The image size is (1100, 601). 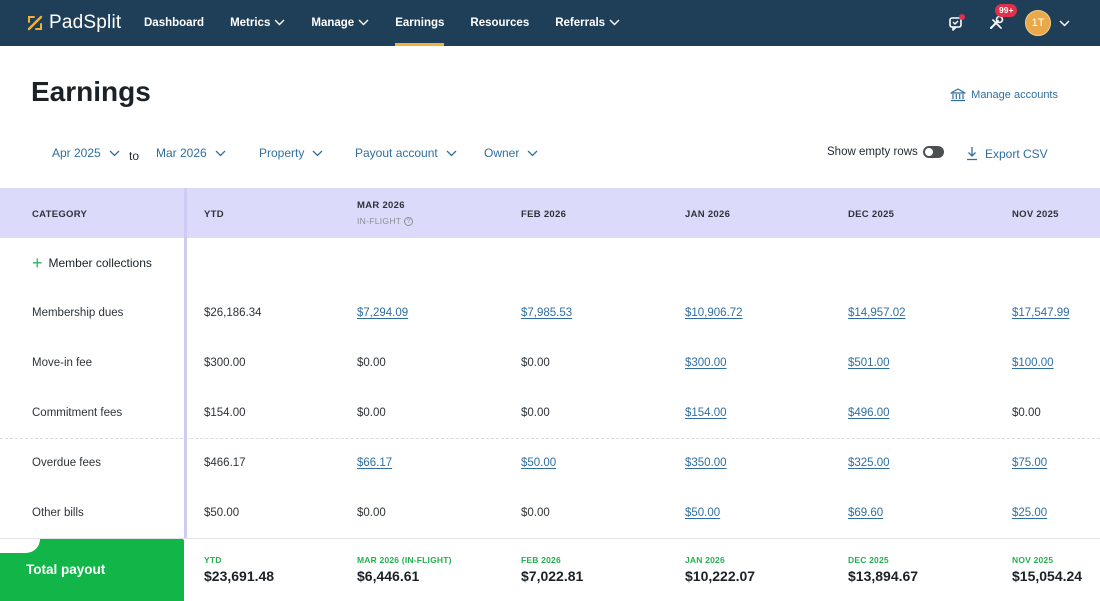 What do you see at coordinates (958, 95) in the screenshot?
I see `bank-icon` at bounding box center [958, 95].